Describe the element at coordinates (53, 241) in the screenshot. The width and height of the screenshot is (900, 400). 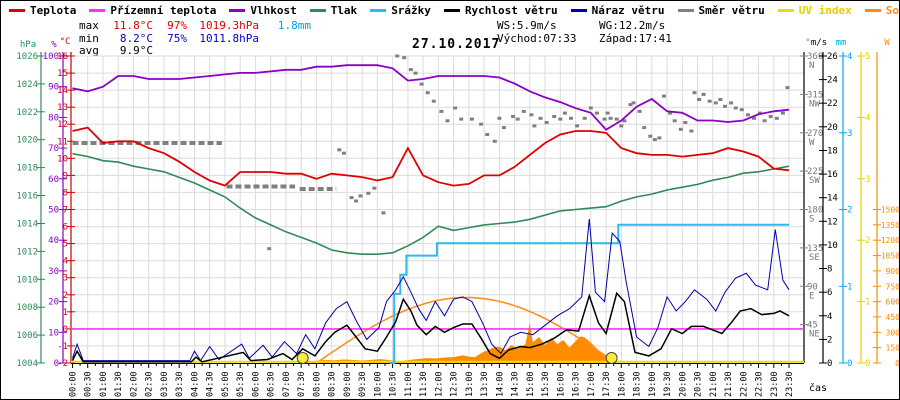
I see `axis-tick-label: 40` at that location.